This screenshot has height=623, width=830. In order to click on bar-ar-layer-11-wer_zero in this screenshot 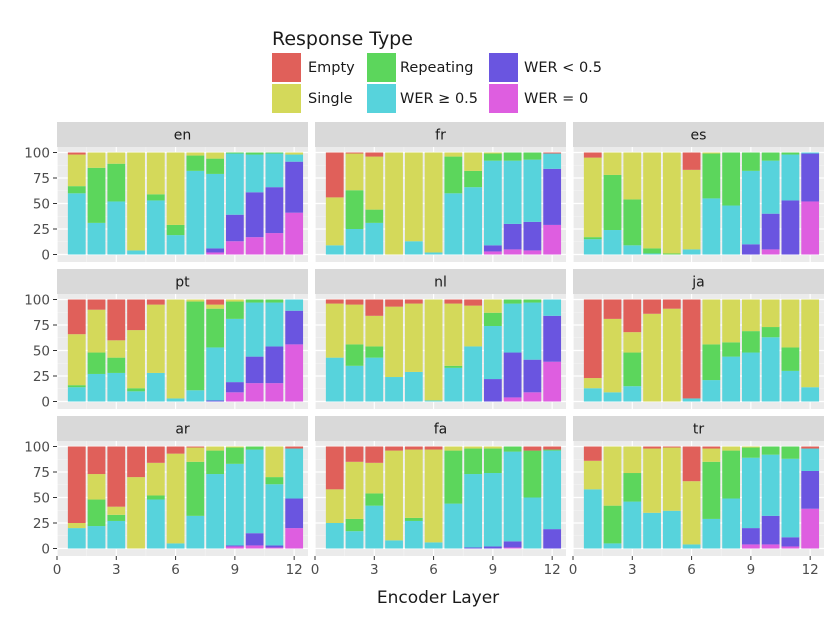, I will do `click(274, 548)`.